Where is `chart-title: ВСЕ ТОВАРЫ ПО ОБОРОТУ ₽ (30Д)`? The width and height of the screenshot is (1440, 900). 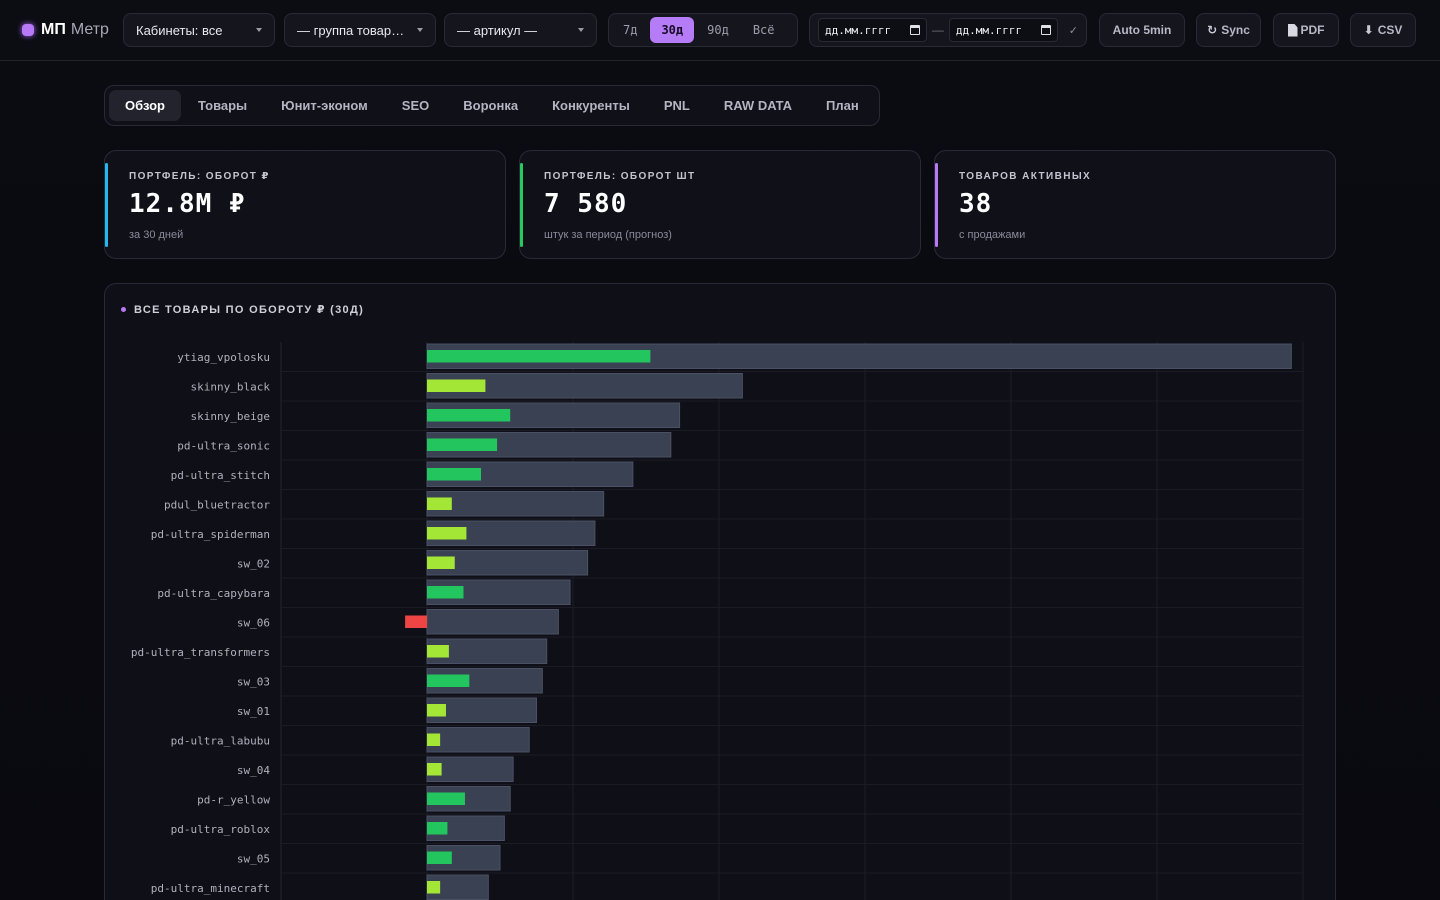
chart-title: ВСЕ ТОВАРЫ ПО ОБОРОТУ ₽ (30Д) is located at coordinates (249, 310).